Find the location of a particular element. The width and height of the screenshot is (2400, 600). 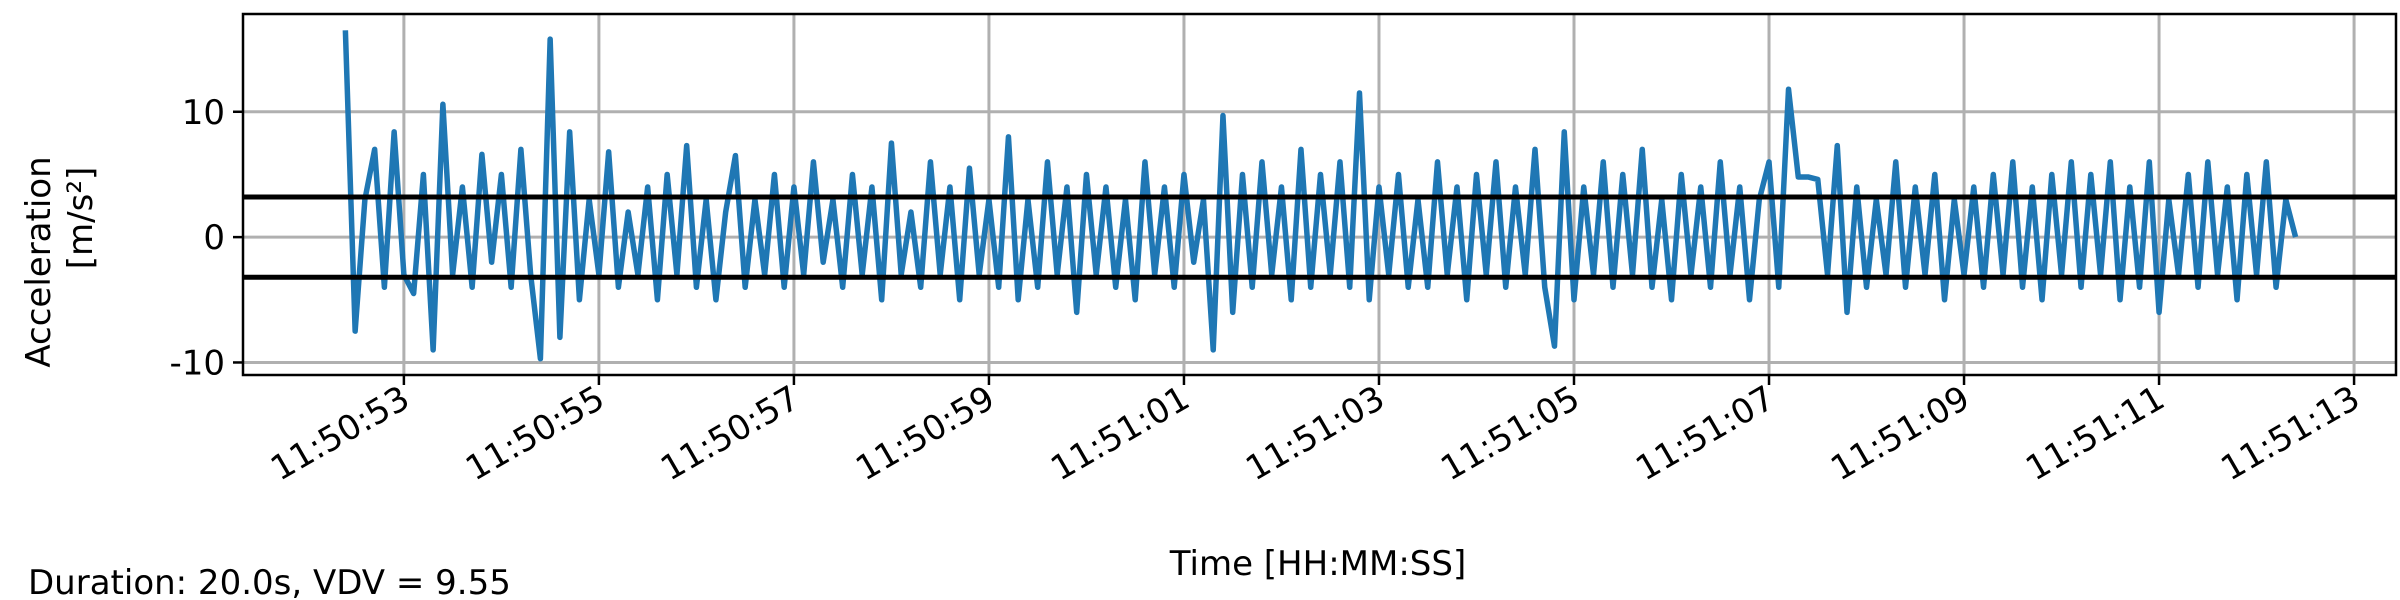

y-axis-label: Acceleration is located at coordinates (39, 261).